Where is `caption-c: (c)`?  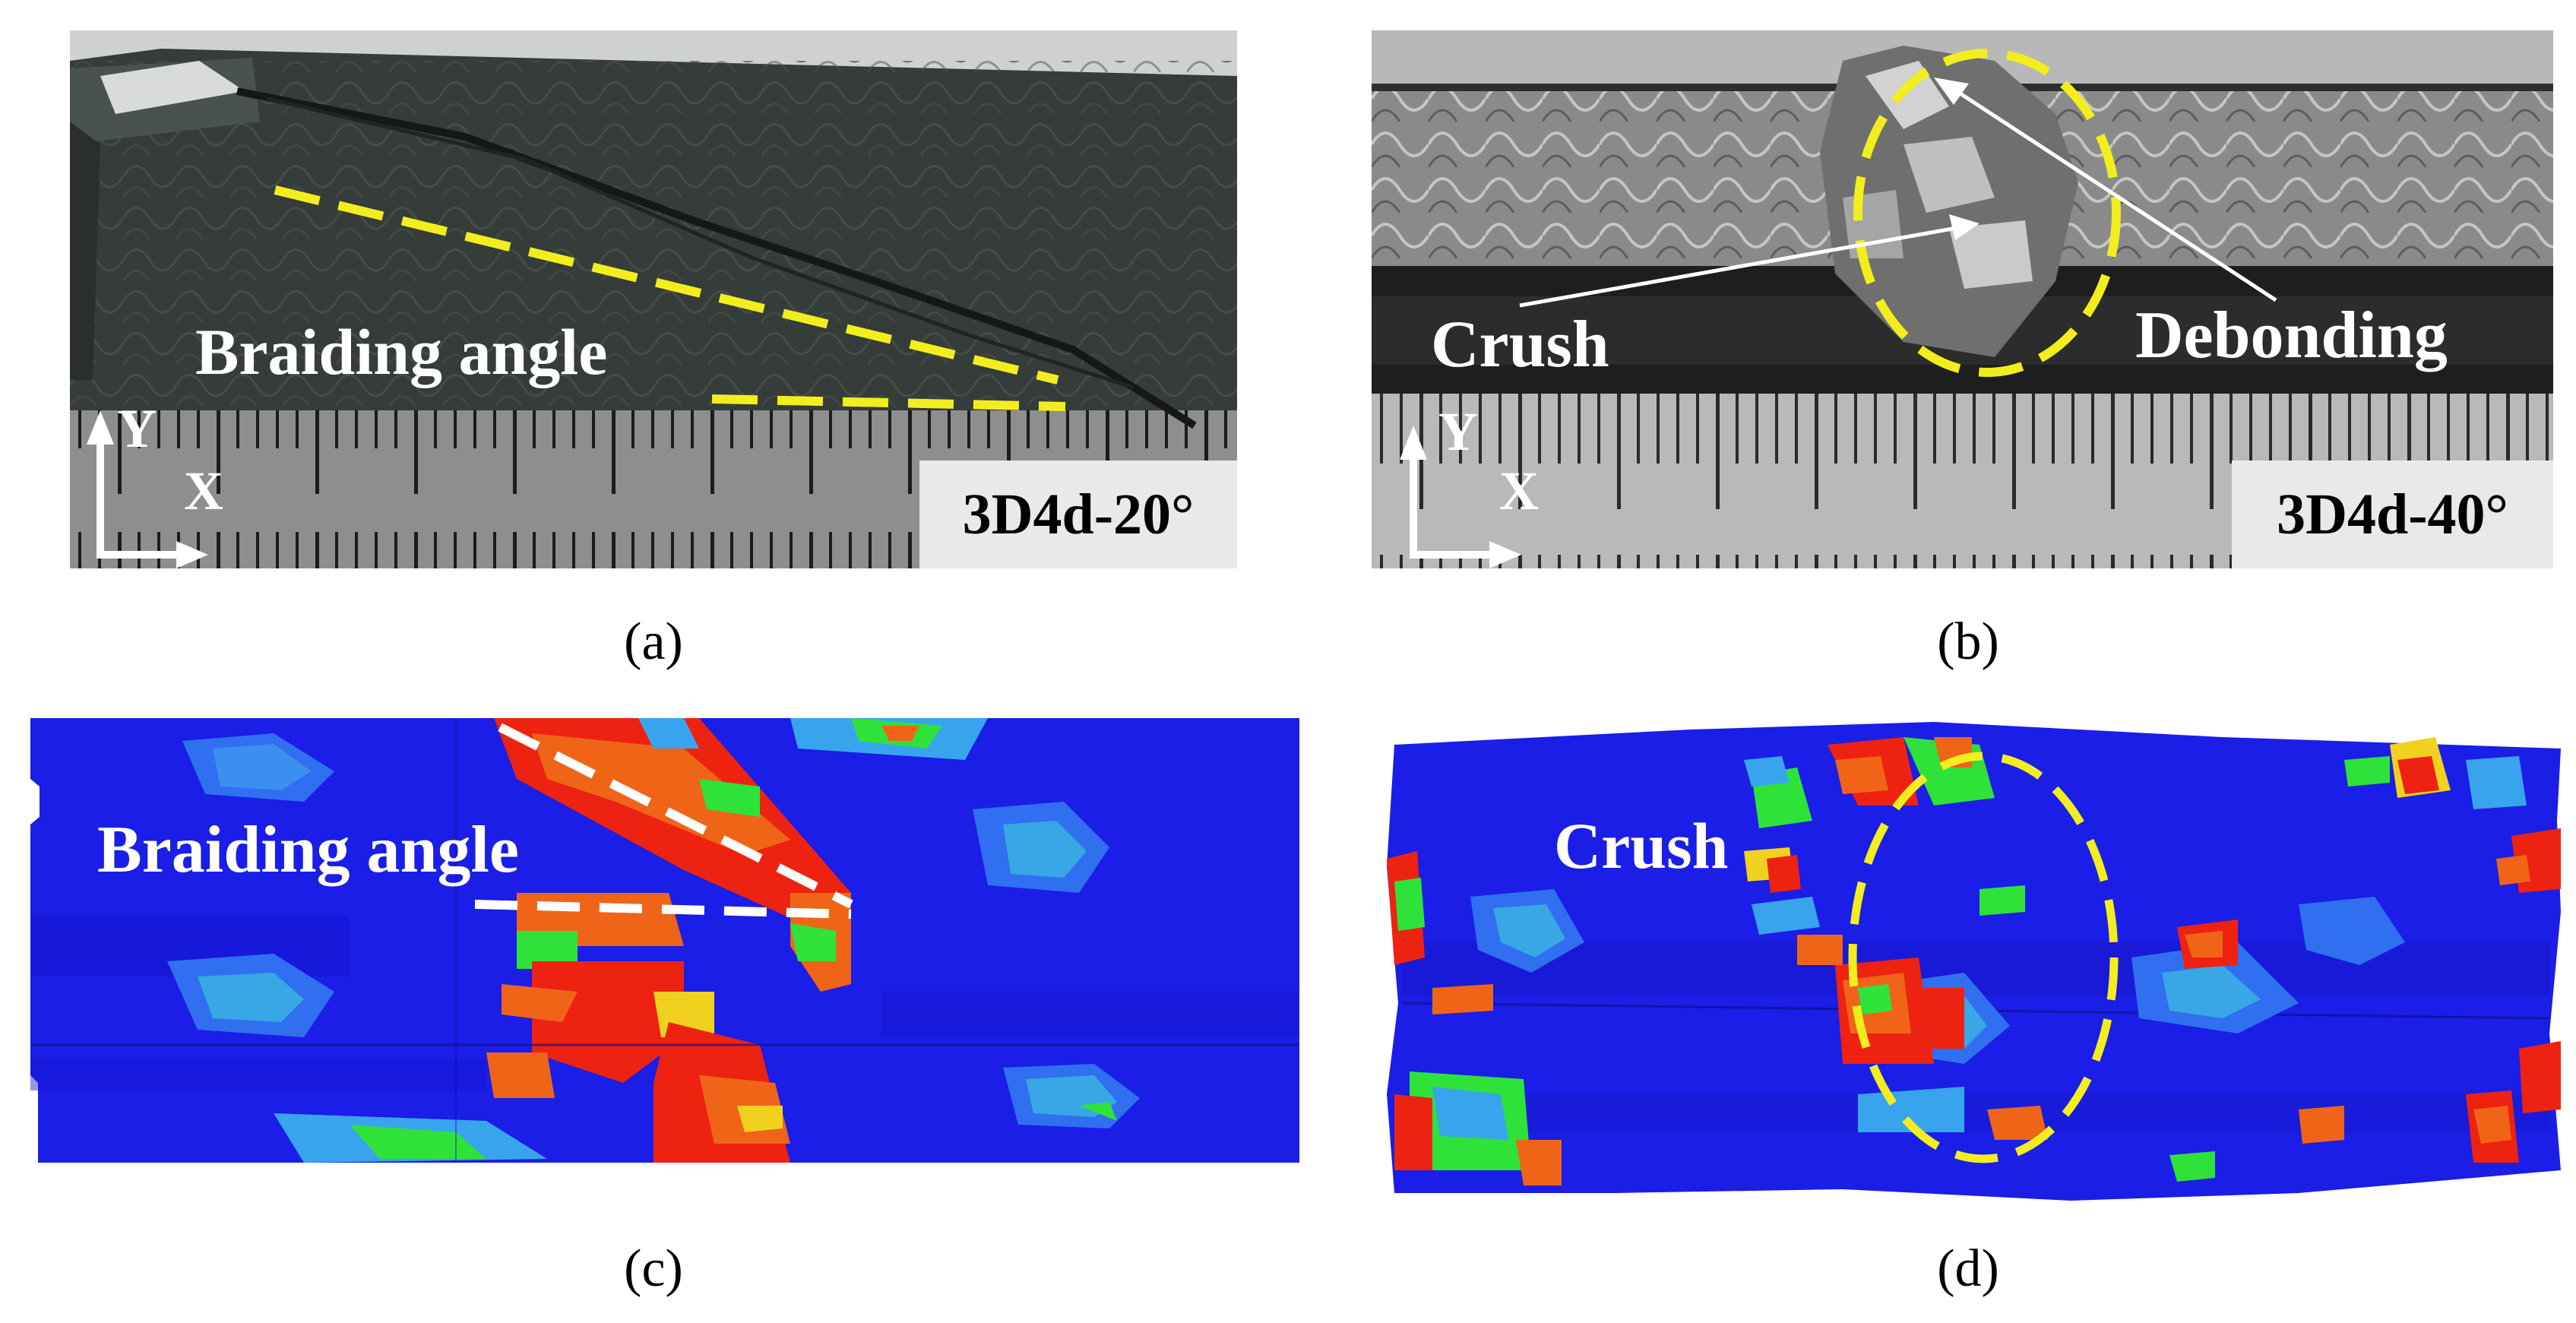 caption-c: (c) is located at coordinates (653, 1268).